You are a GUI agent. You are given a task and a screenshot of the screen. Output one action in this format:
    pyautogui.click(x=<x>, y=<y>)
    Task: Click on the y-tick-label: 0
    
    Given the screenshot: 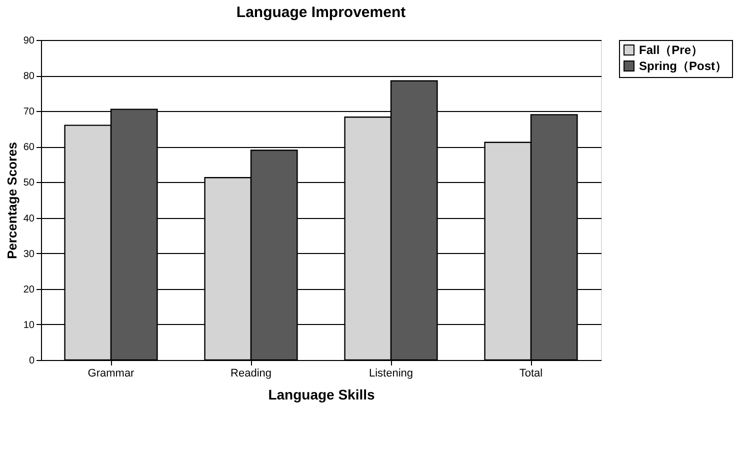 What is the action you would take?
    pyautogui.click(x=31, y=361)
    